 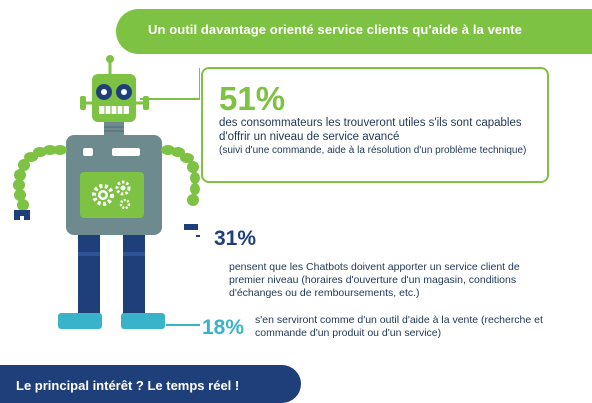 I want to click on gear-icon, so click(x=111, y=195).